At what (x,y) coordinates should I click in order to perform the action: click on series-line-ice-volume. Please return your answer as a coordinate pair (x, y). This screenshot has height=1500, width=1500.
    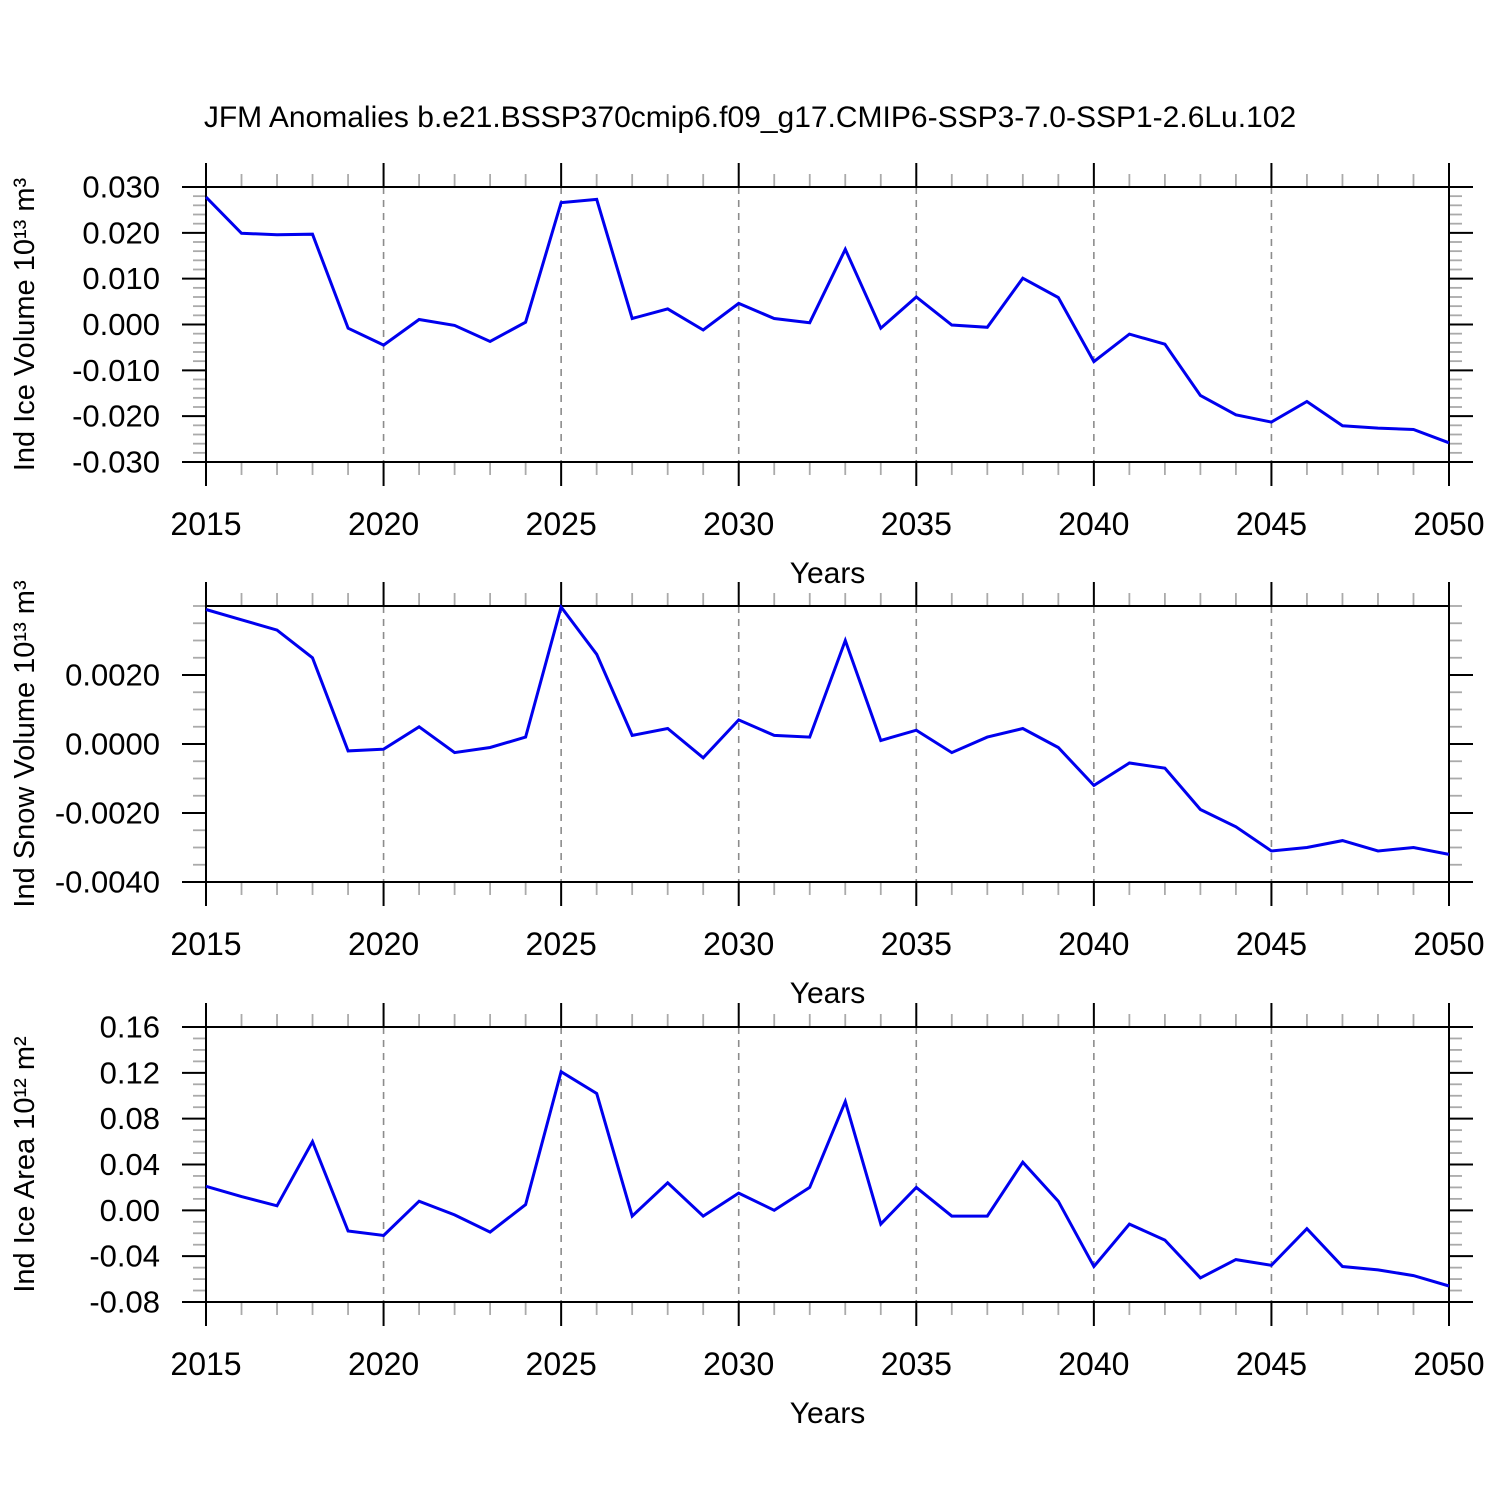
    Looking at the image, I should click on (827, 320).